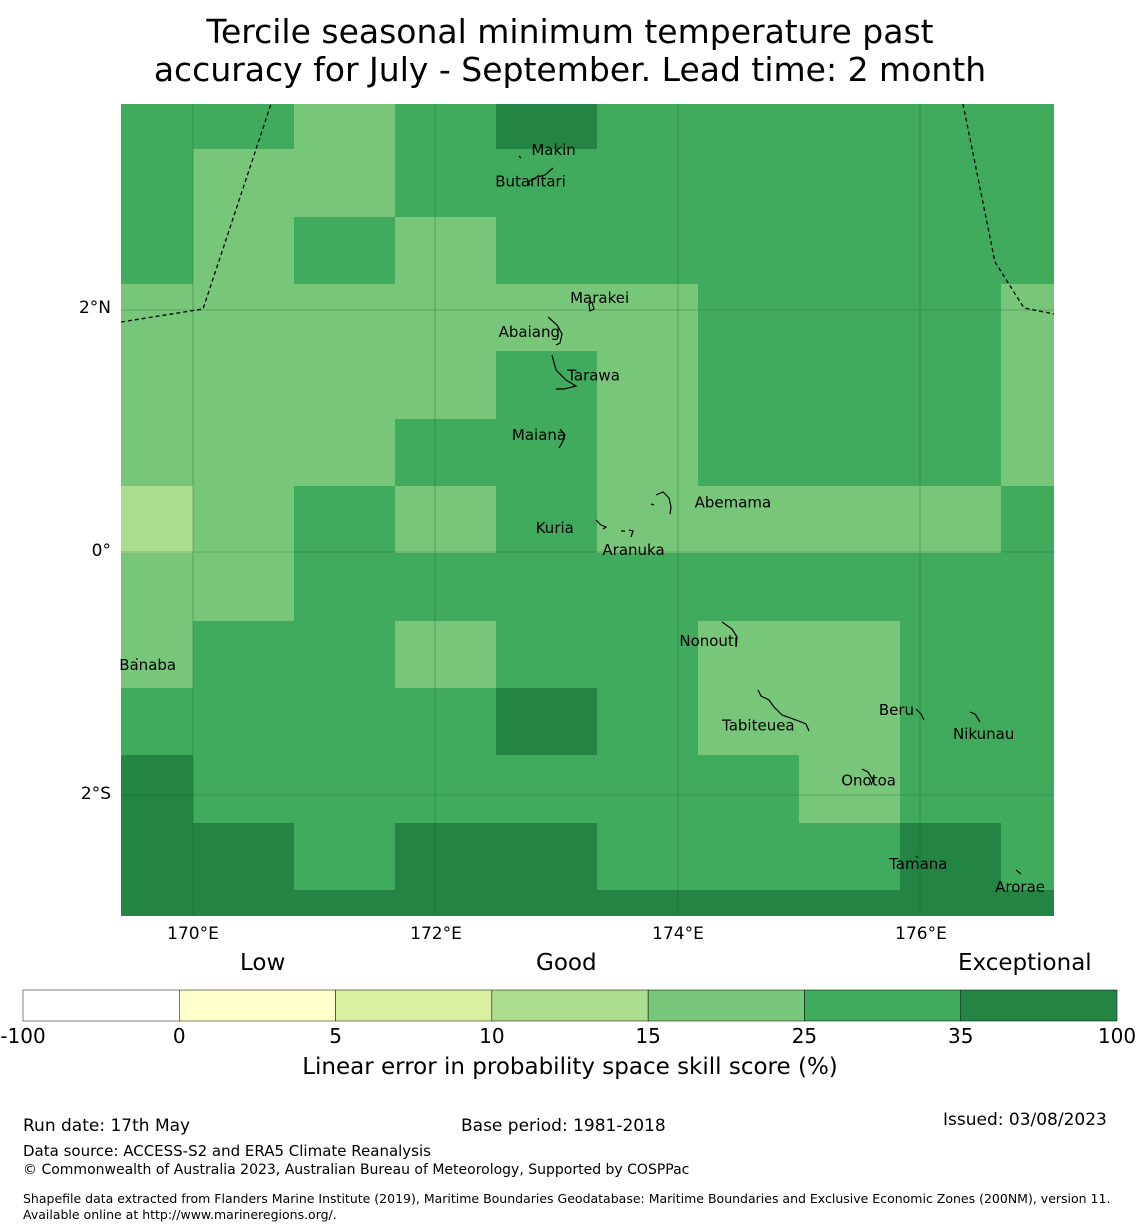 Image resolution: width=1140 pixels, height=1230 pixels. I want to click on island-abaiang-shape, so click(555, 331).